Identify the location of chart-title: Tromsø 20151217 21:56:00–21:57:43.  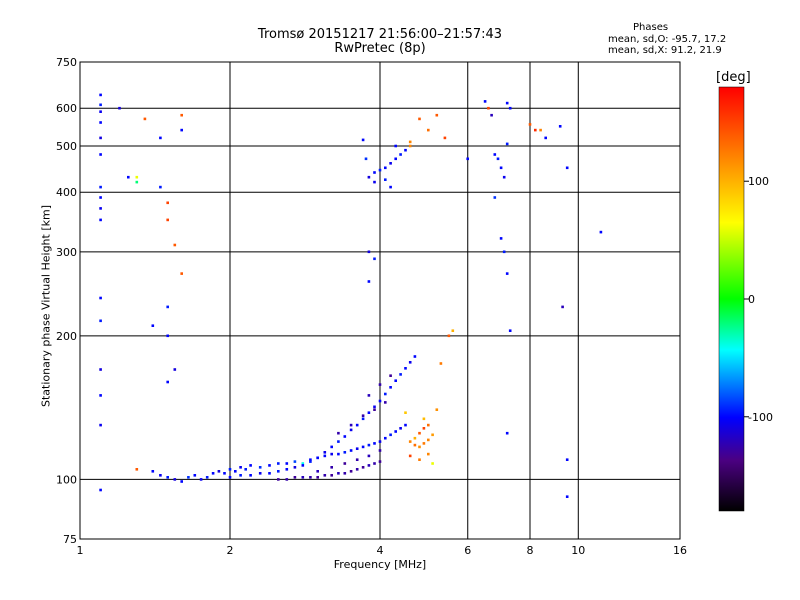
(380, 34).